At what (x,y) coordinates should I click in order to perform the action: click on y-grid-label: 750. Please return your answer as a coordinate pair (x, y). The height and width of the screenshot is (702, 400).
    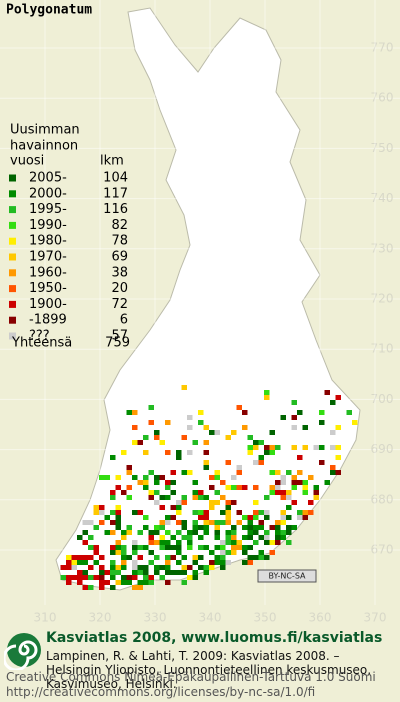
    Looking at the image, I should click on (382, 148).